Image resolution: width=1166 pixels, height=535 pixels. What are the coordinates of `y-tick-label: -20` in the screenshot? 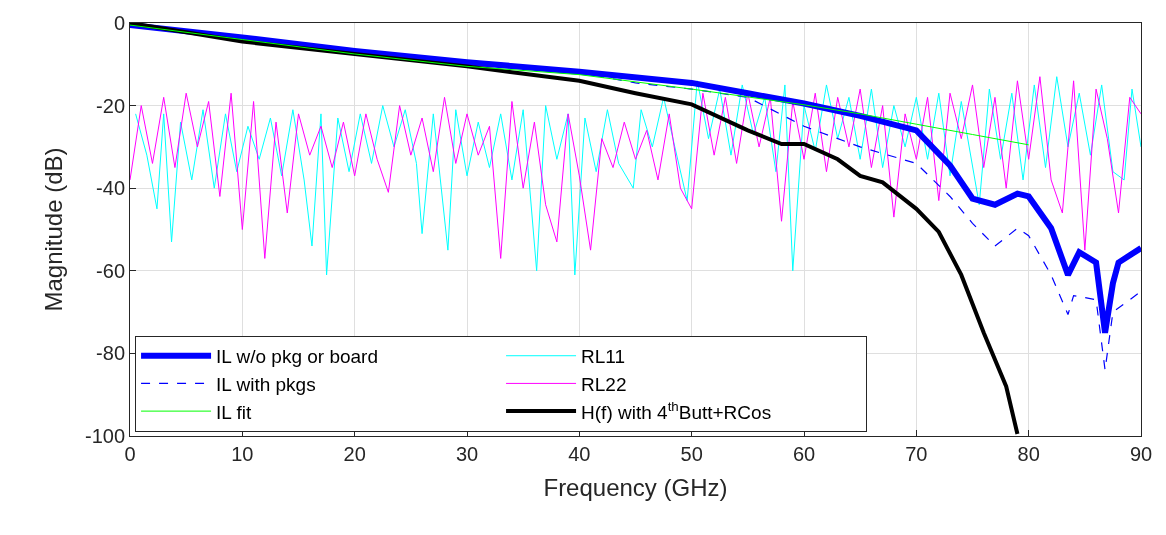 It's located at (110, 105).